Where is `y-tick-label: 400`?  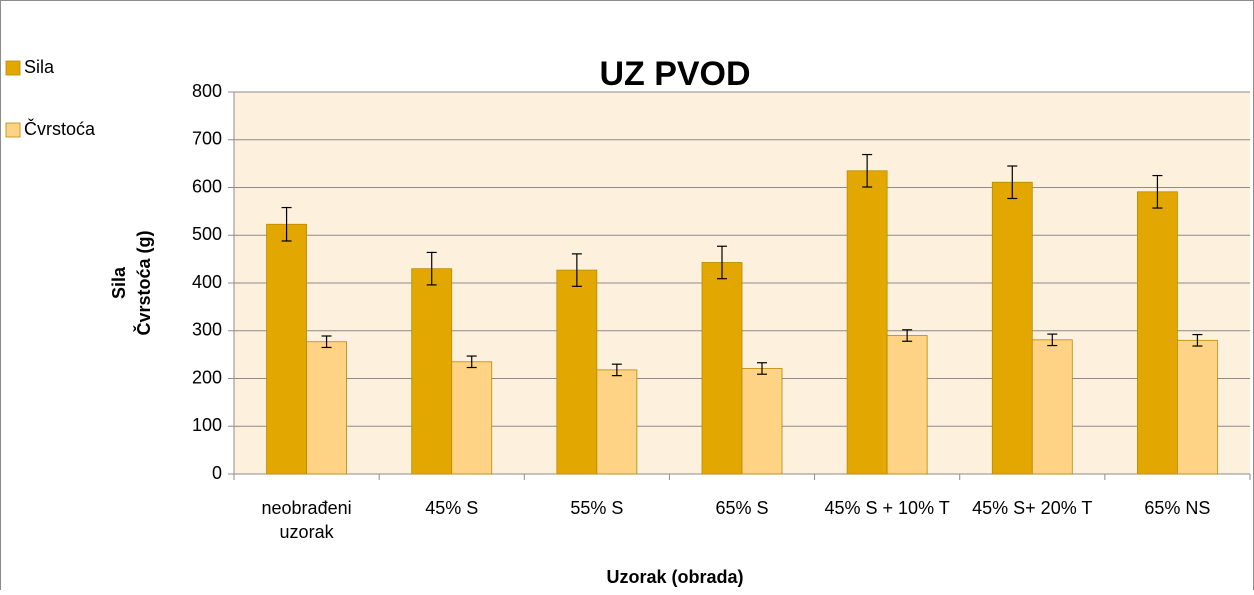
y-tick-label: 400 is located at coordinates (207, 282).